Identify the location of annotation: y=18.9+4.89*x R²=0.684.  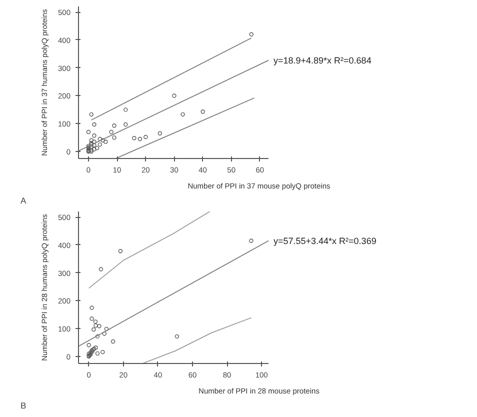
(323, 60).